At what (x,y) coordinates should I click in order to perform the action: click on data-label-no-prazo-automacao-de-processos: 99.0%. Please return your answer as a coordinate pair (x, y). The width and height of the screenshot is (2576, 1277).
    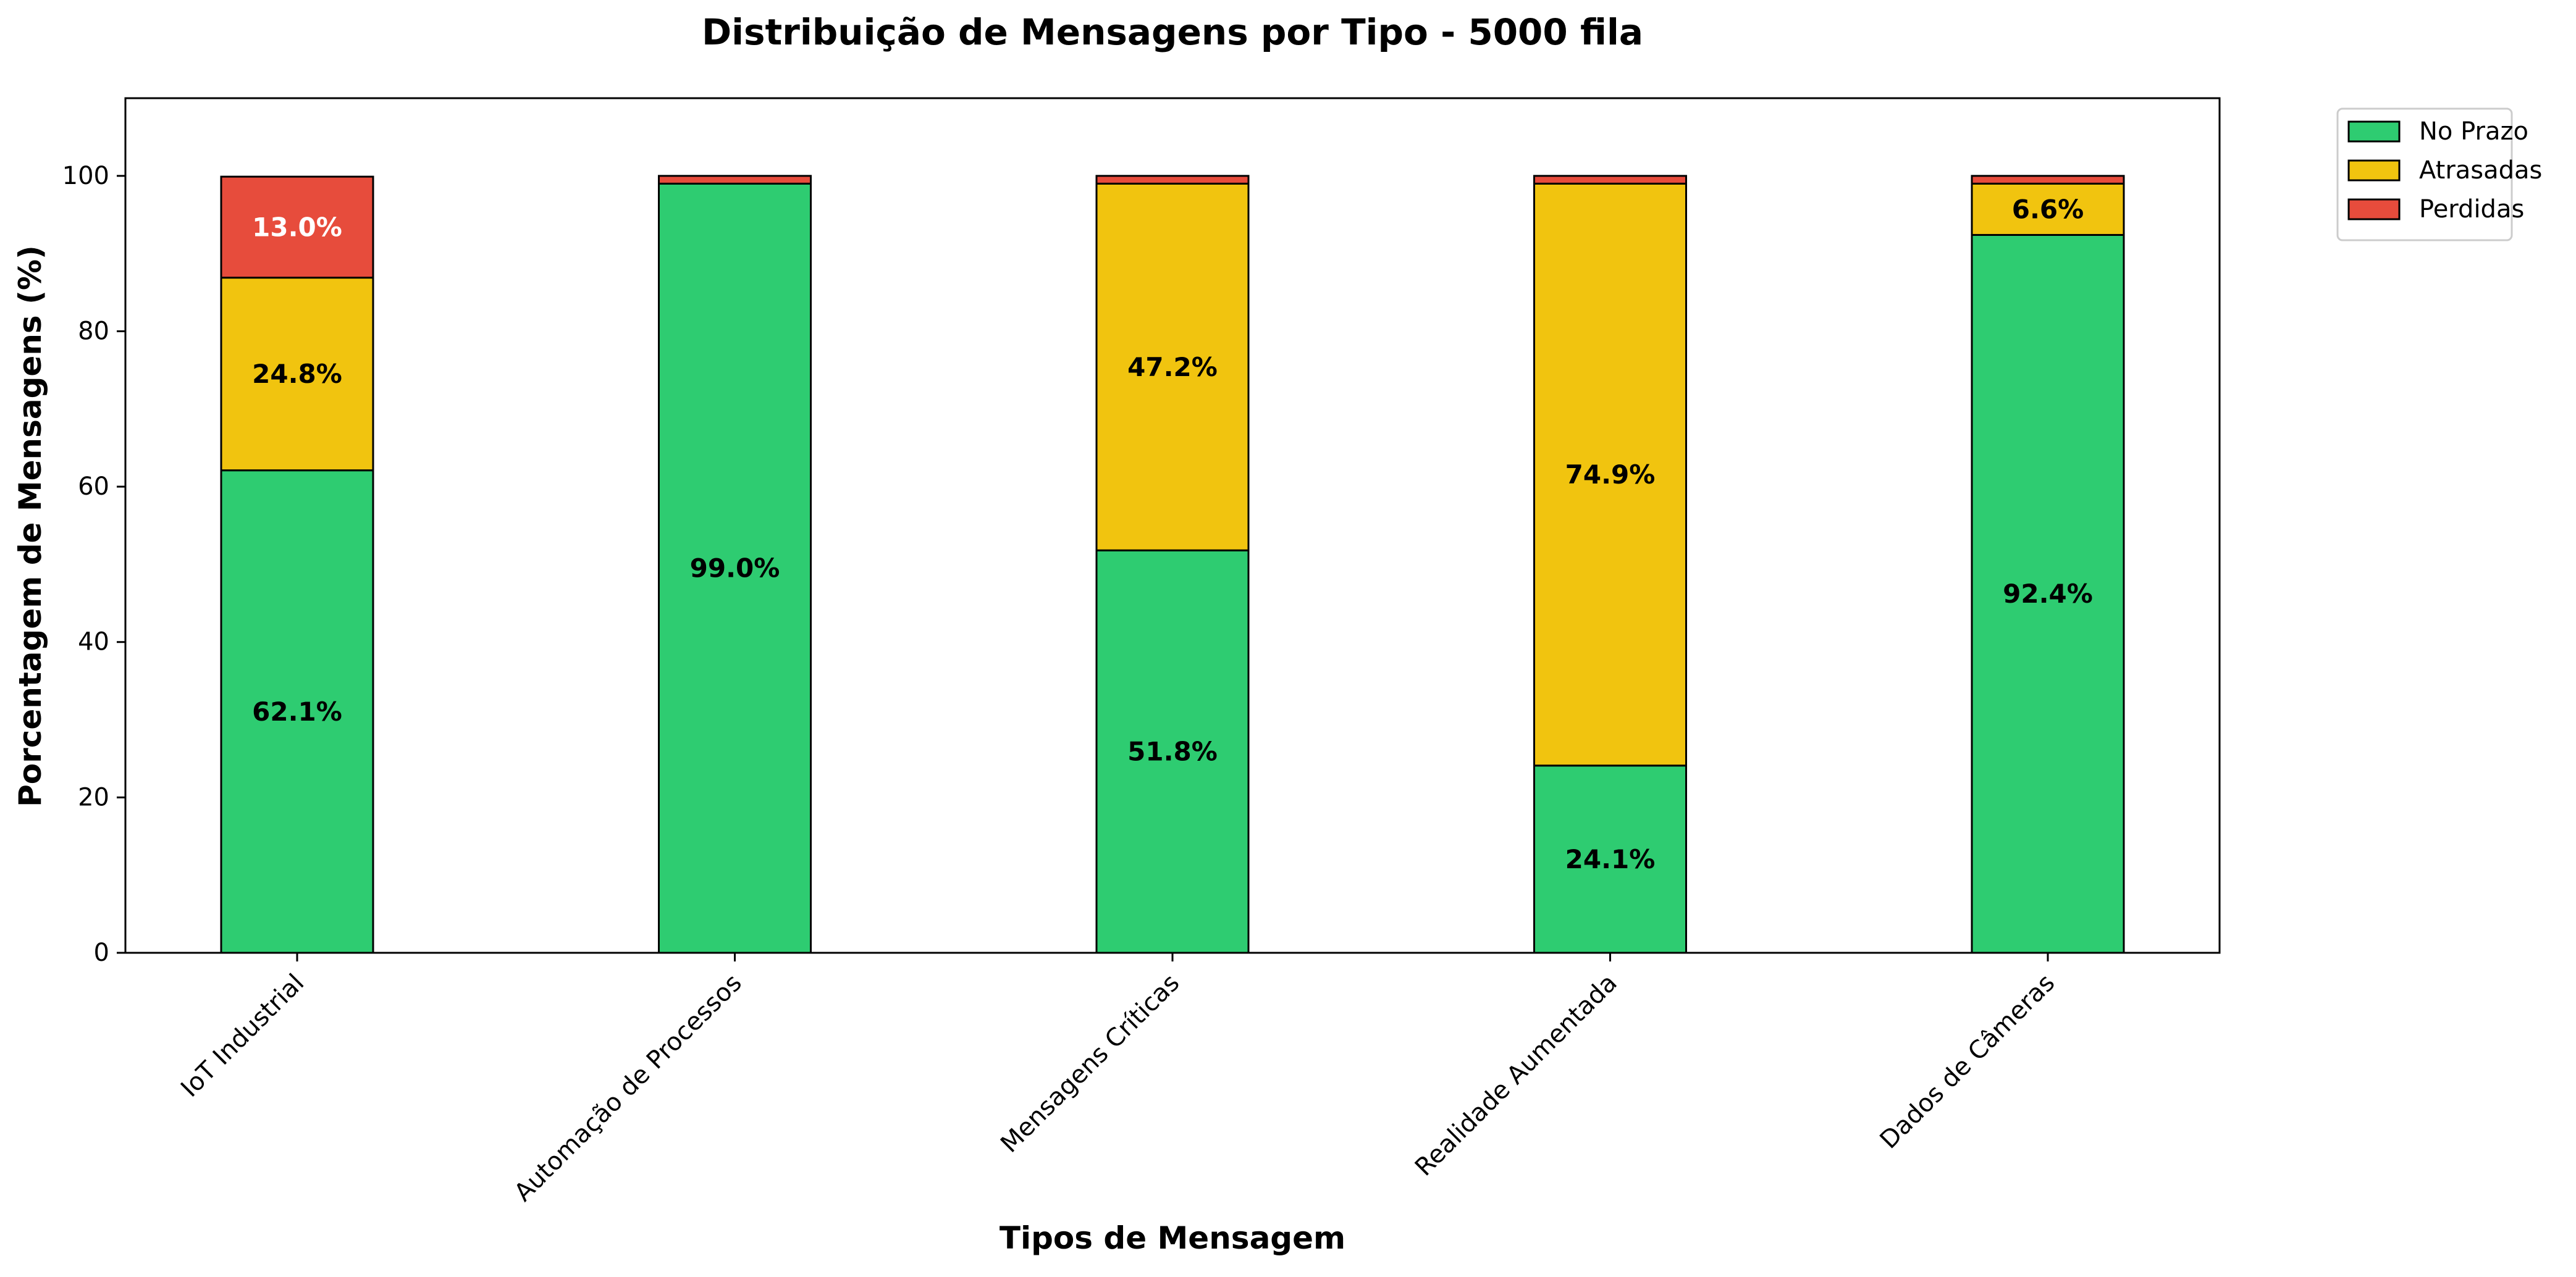
    Looking at the image, I should click on (735, 568).